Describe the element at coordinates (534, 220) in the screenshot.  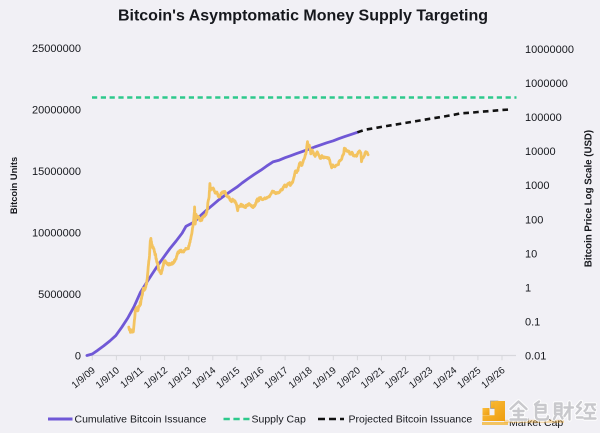
I see `svg-text: 100` at that location.